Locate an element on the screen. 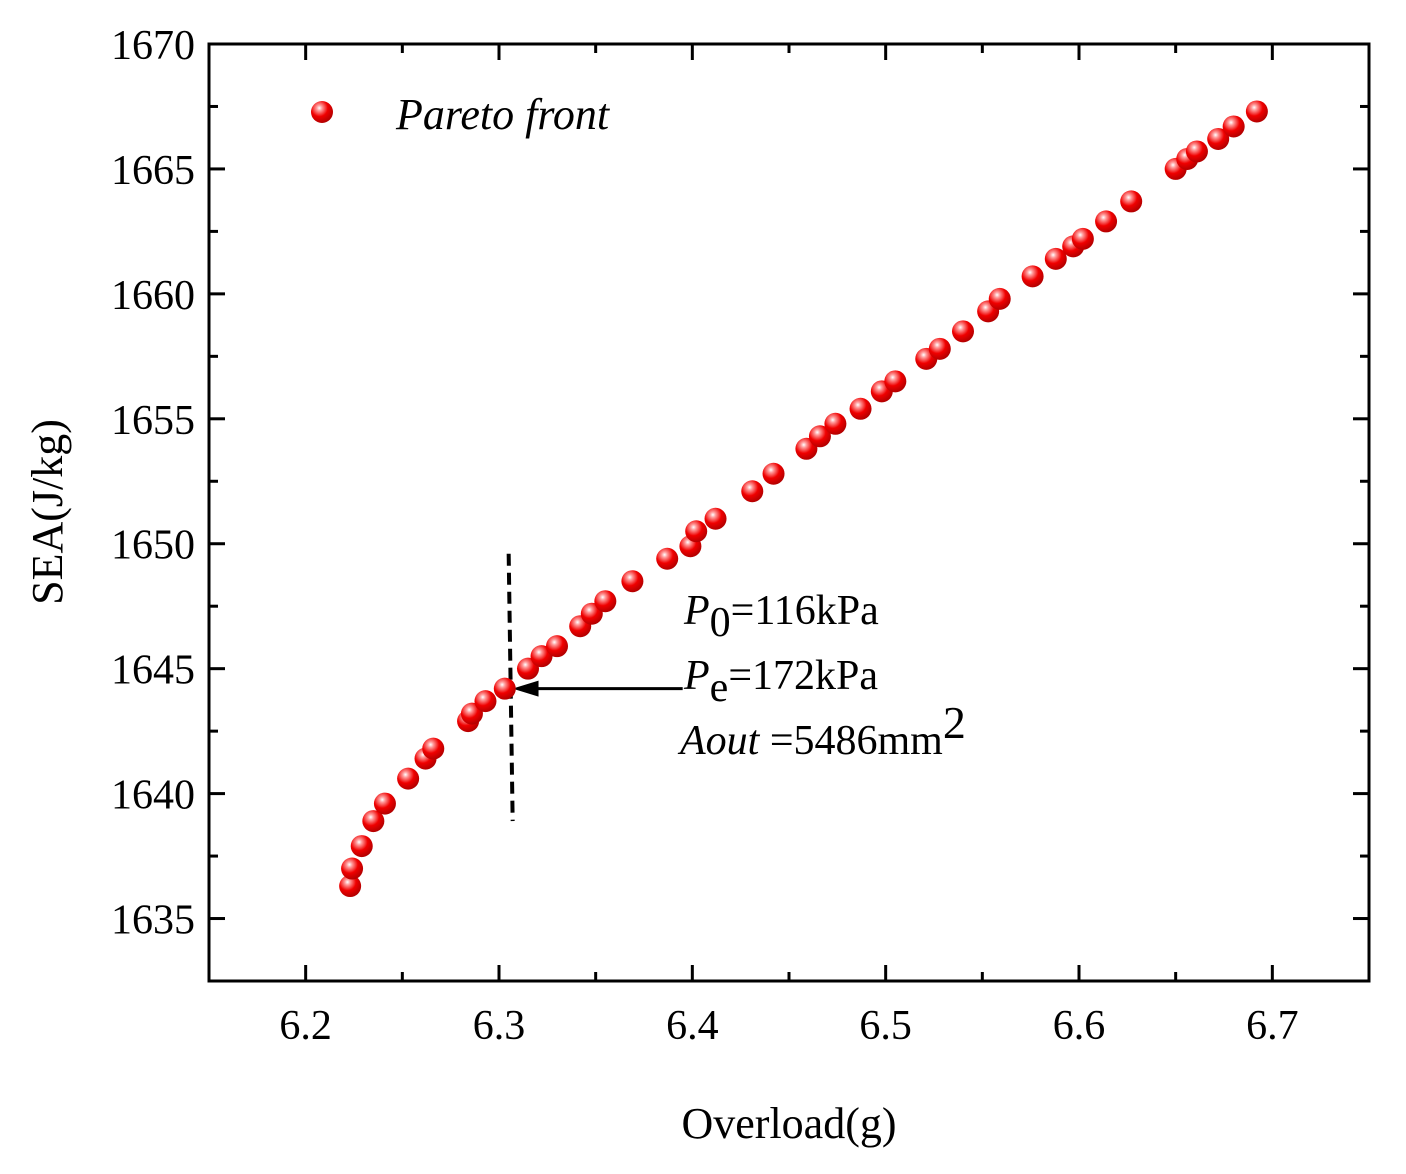 Image resolution: width=1406 pixels, height=1174 pixels. legend-marker is located at coordinates (322, 112).